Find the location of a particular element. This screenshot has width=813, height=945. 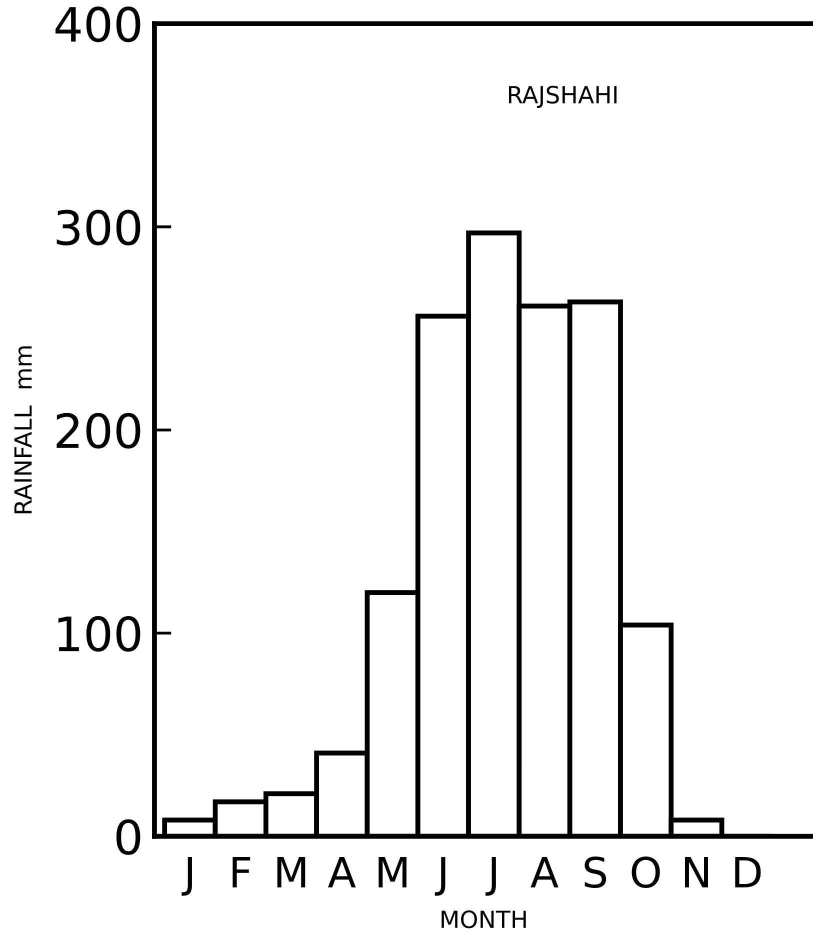

y-tick-label: 100 is located at coordinates (99, 634).